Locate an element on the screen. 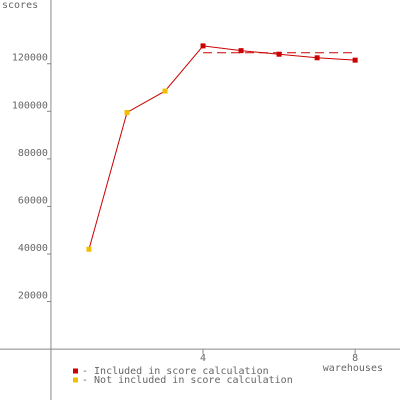 This screenshot has width=400, height=400. y-tick-label: 120000 is located at coordinates (30, 58).